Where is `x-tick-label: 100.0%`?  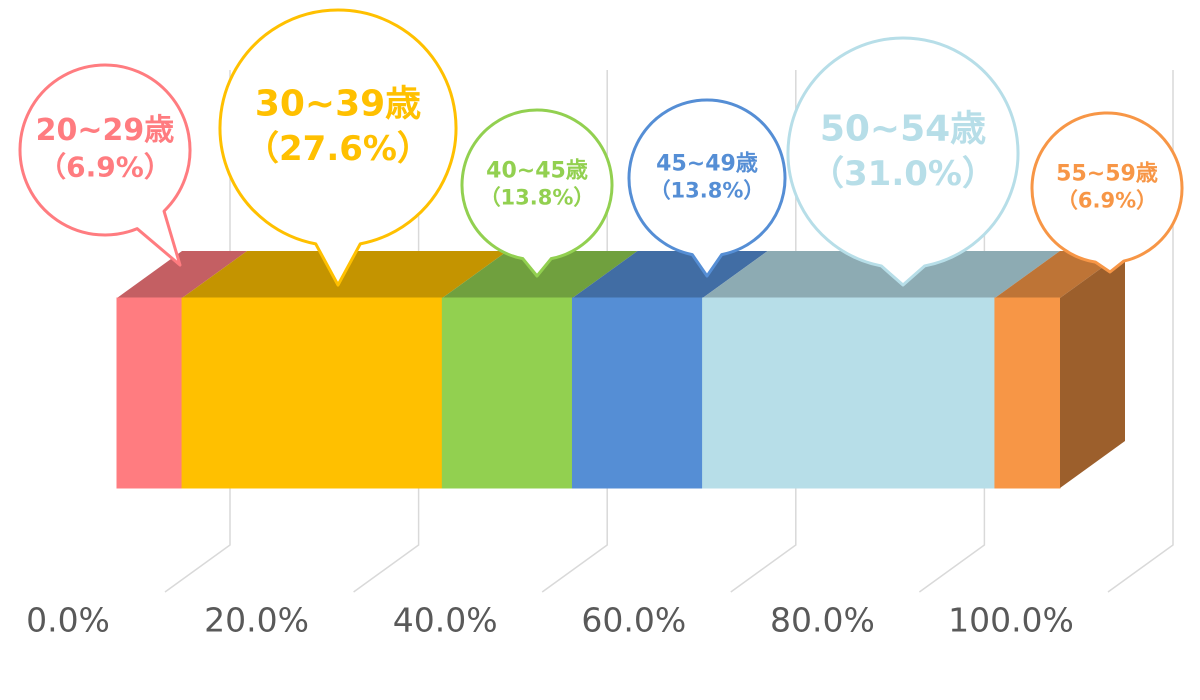 x-tick-label: 100.0% is located at coordinates (1011, 620).